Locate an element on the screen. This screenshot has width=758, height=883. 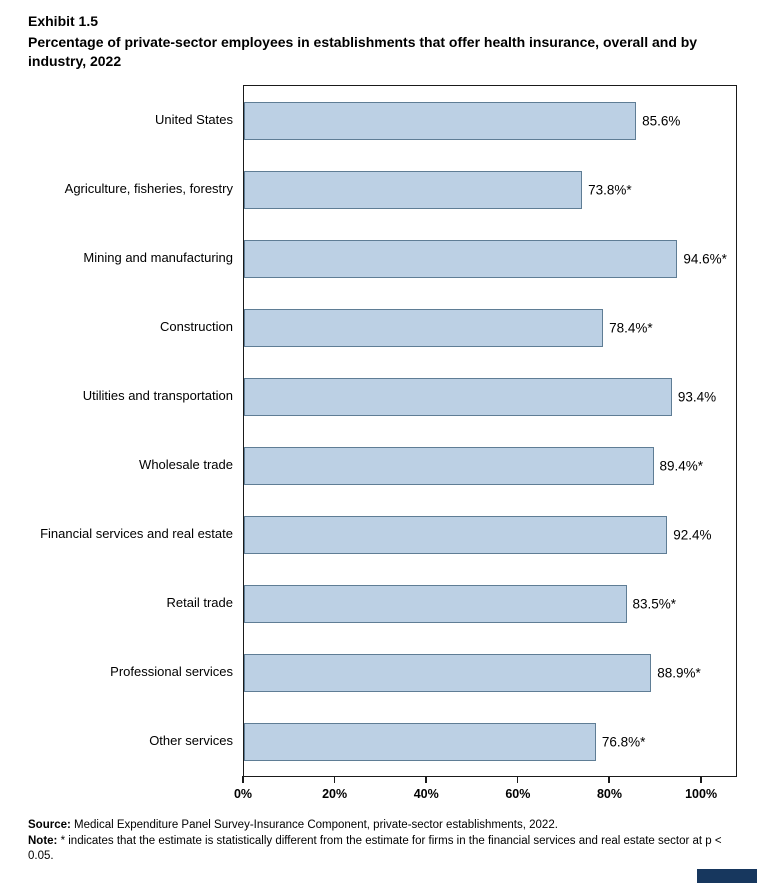
note-label: Note: is located at coordinates (43, 840).